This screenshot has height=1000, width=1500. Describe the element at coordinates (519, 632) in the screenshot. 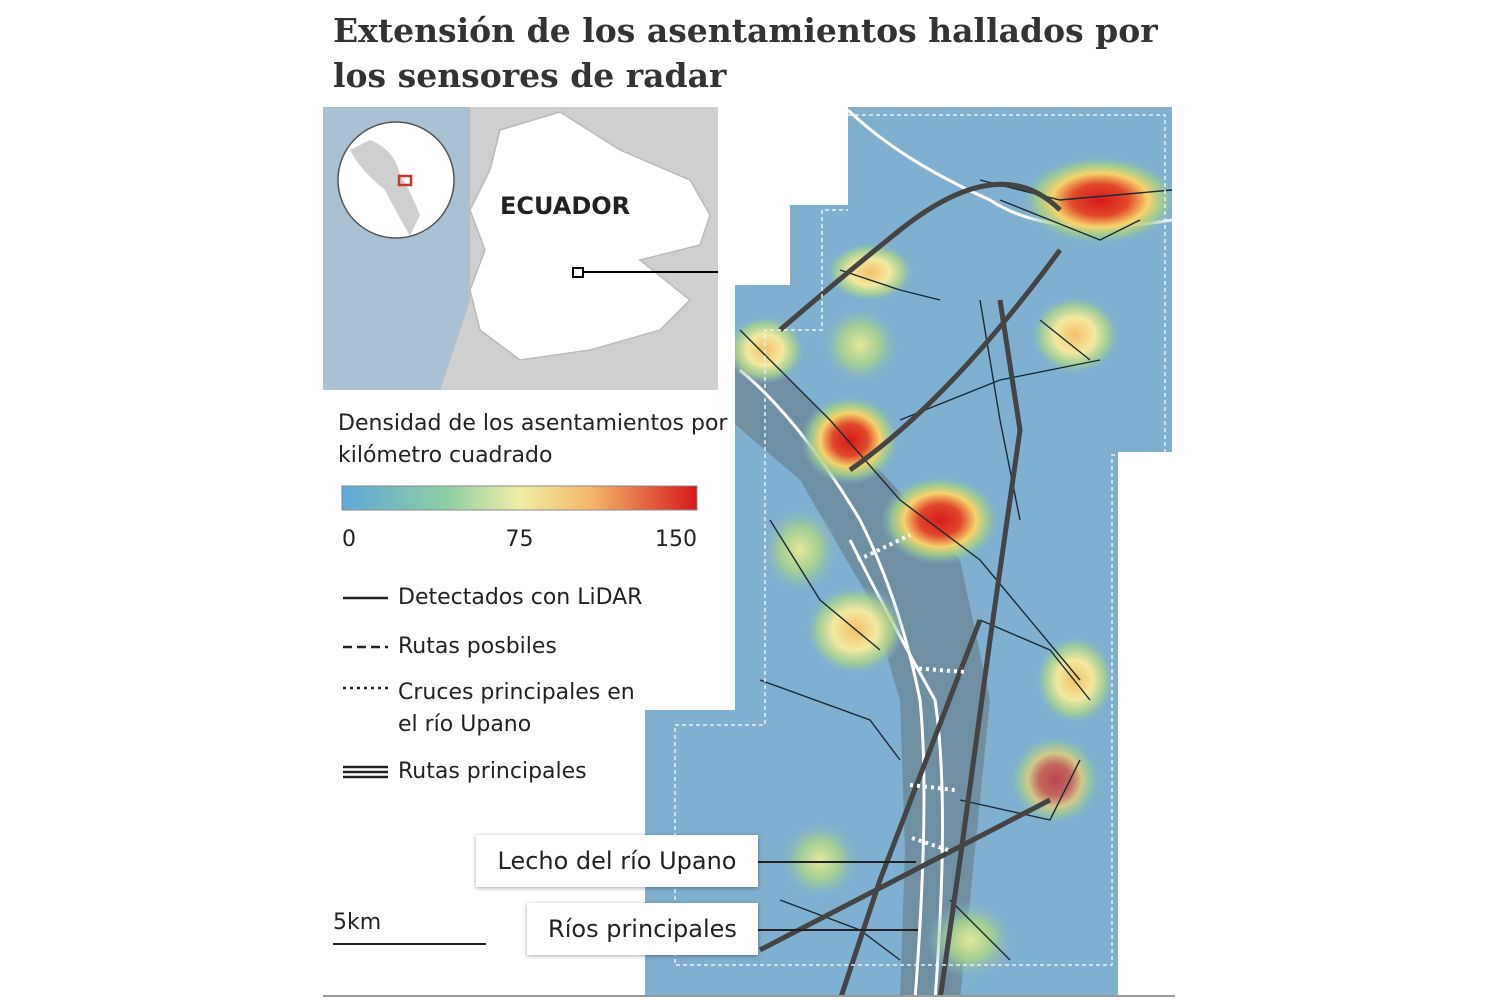

I see `legend-symbols` at that location.